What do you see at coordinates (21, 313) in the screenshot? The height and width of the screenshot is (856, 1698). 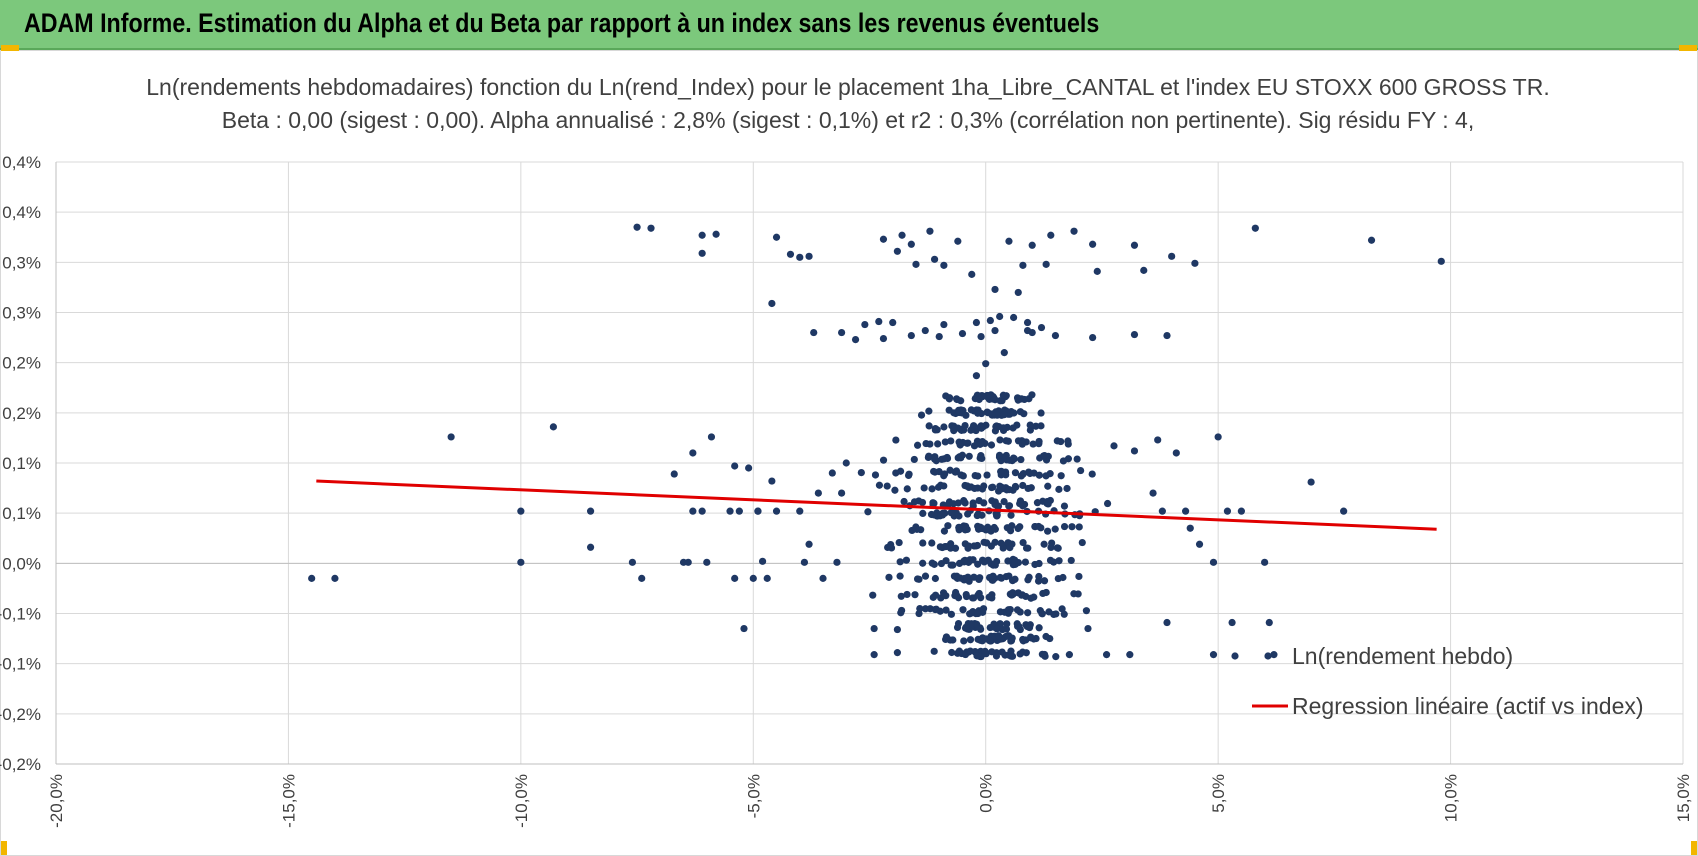 I see `y-tick-label: 0,3%` at bounding box center [21, 313].